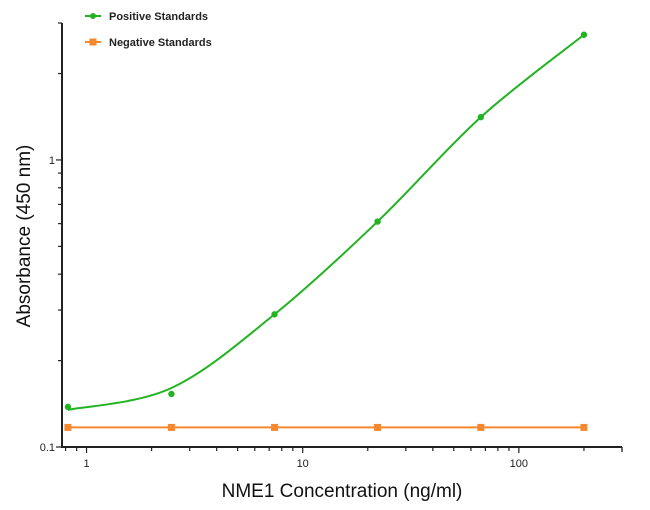 The height and width of the screenshot is (510, 650). Describe the element at coordinates (342, 491) in the screenshot. I see `x-axis-label: NME1 Concentration (ng/ml)` at that location.